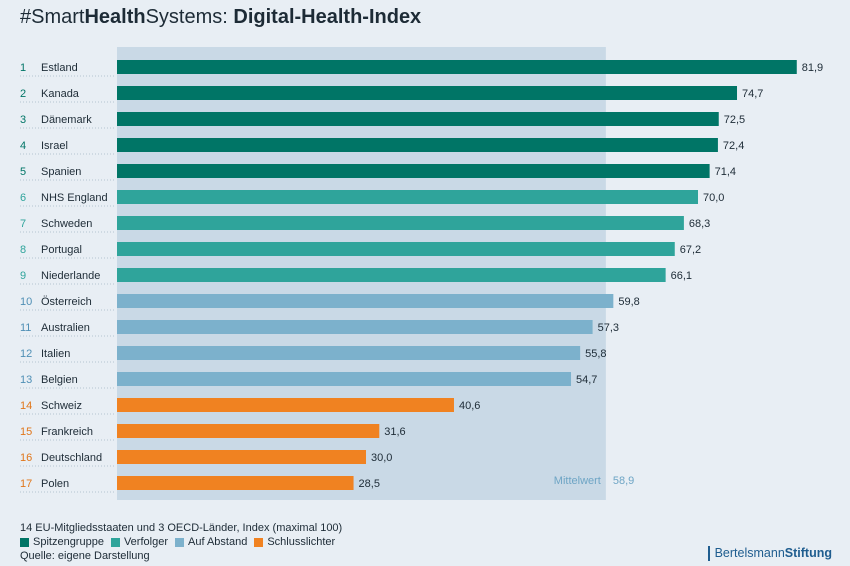  What do you see at coordinates (26, 458) in the screenshot?
I see `rank-label: 16` at bounding box center [26, 458].